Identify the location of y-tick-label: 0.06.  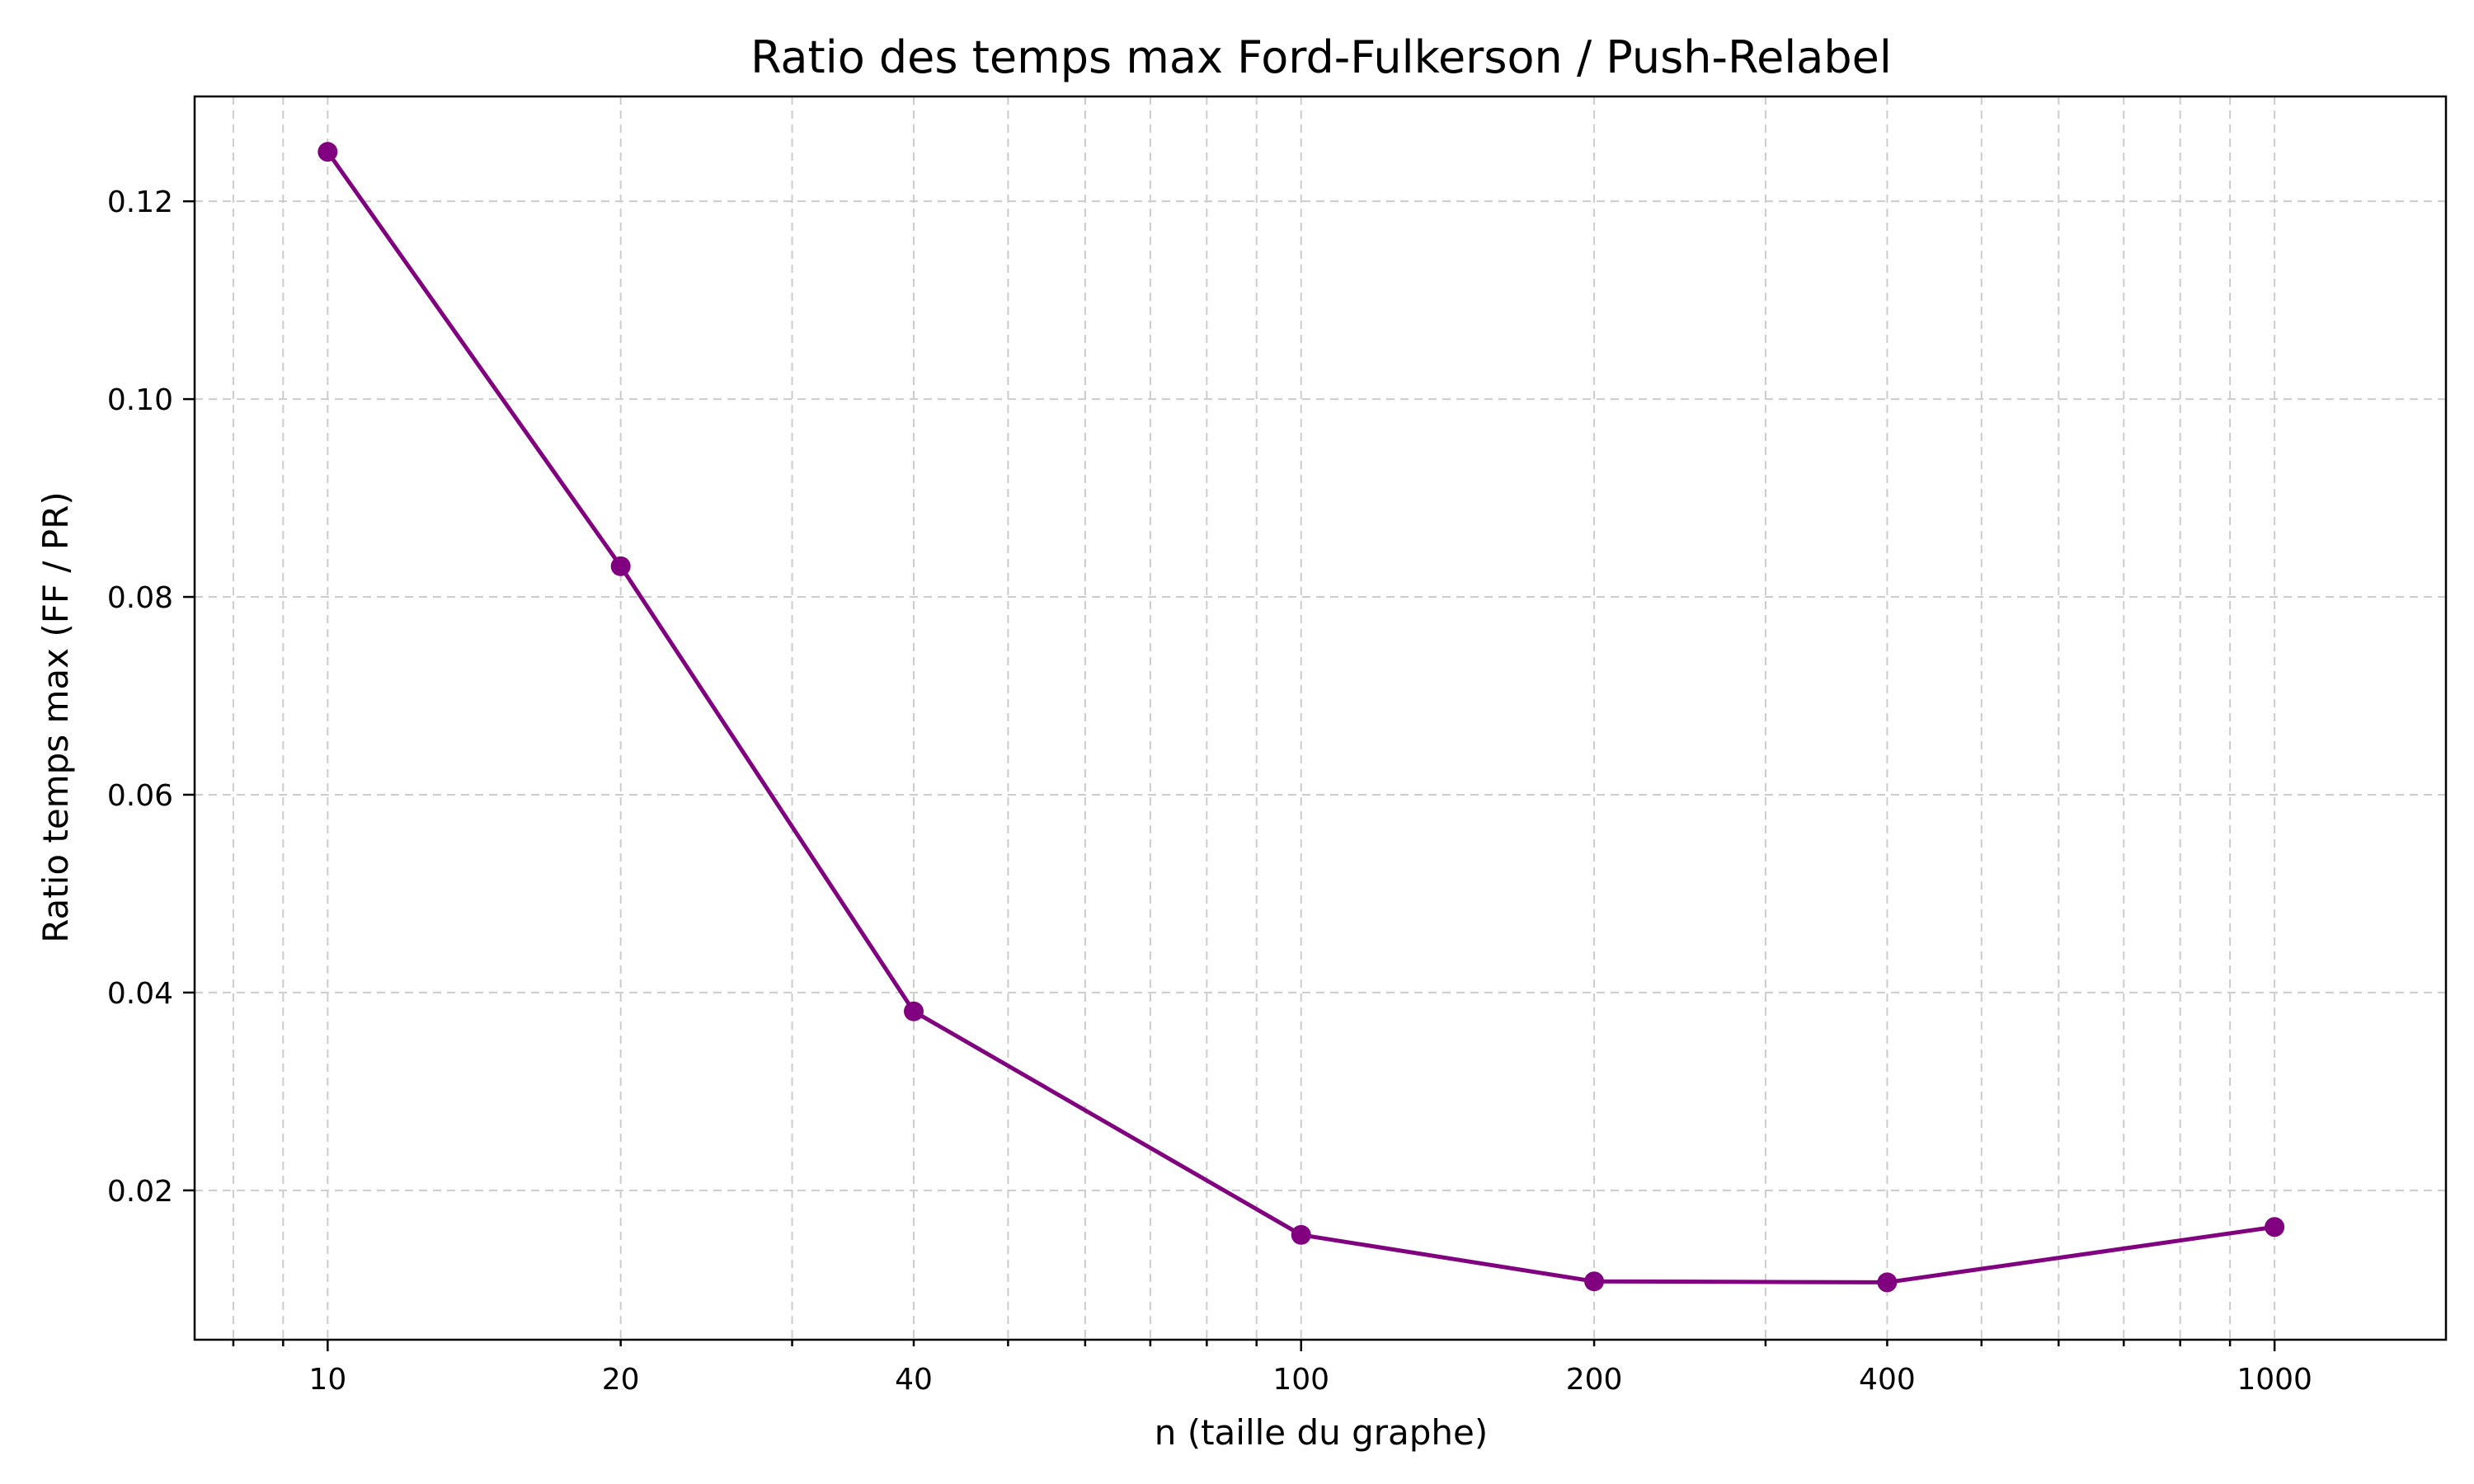
(140, 796).